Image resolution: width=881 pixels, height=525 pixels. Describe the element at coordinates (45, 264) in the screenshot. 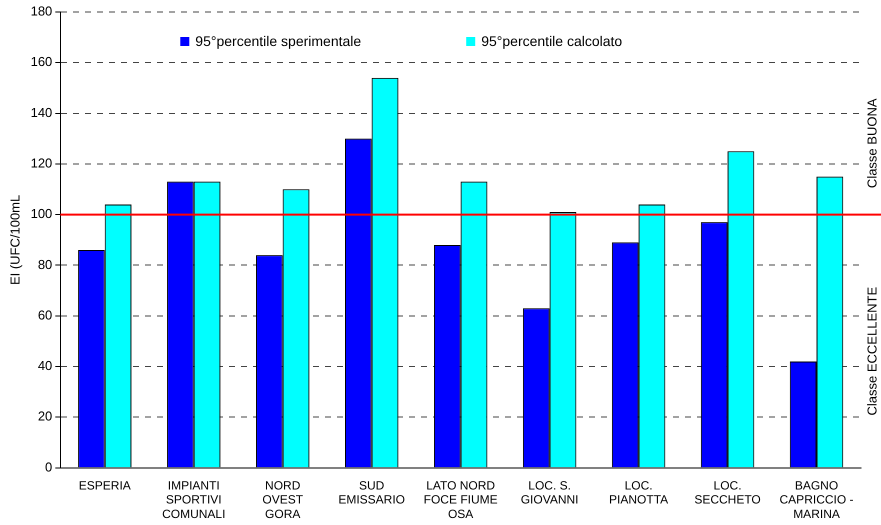

I see `y-tick-label: 80` at that location.